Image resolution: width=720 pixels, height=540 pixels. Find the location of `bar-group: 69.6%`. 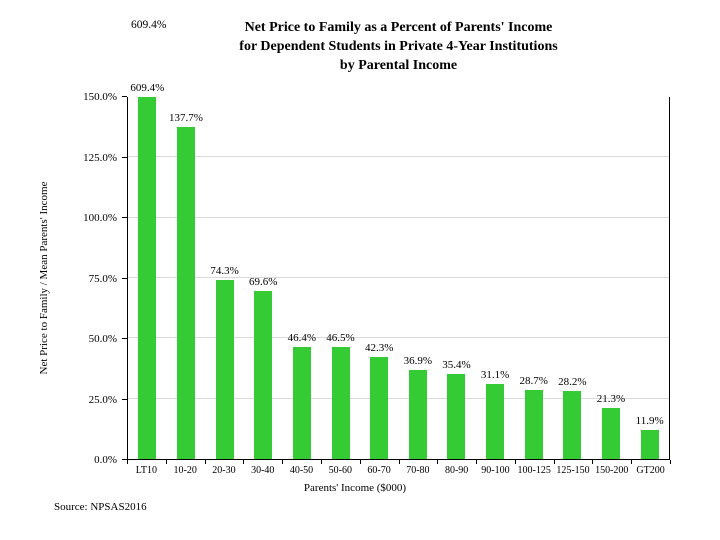

bar-group: 69.6% is located at coordinates (263, 278).